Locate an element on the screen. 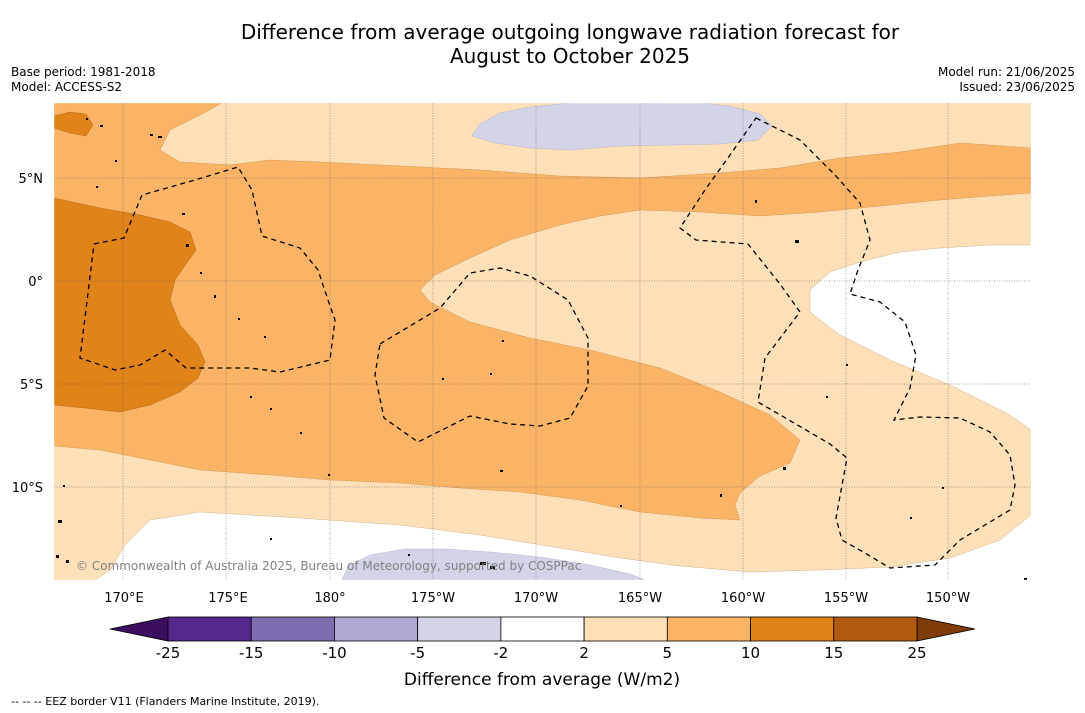  colorbar-over-arrow is located at coordinates (946, 629).